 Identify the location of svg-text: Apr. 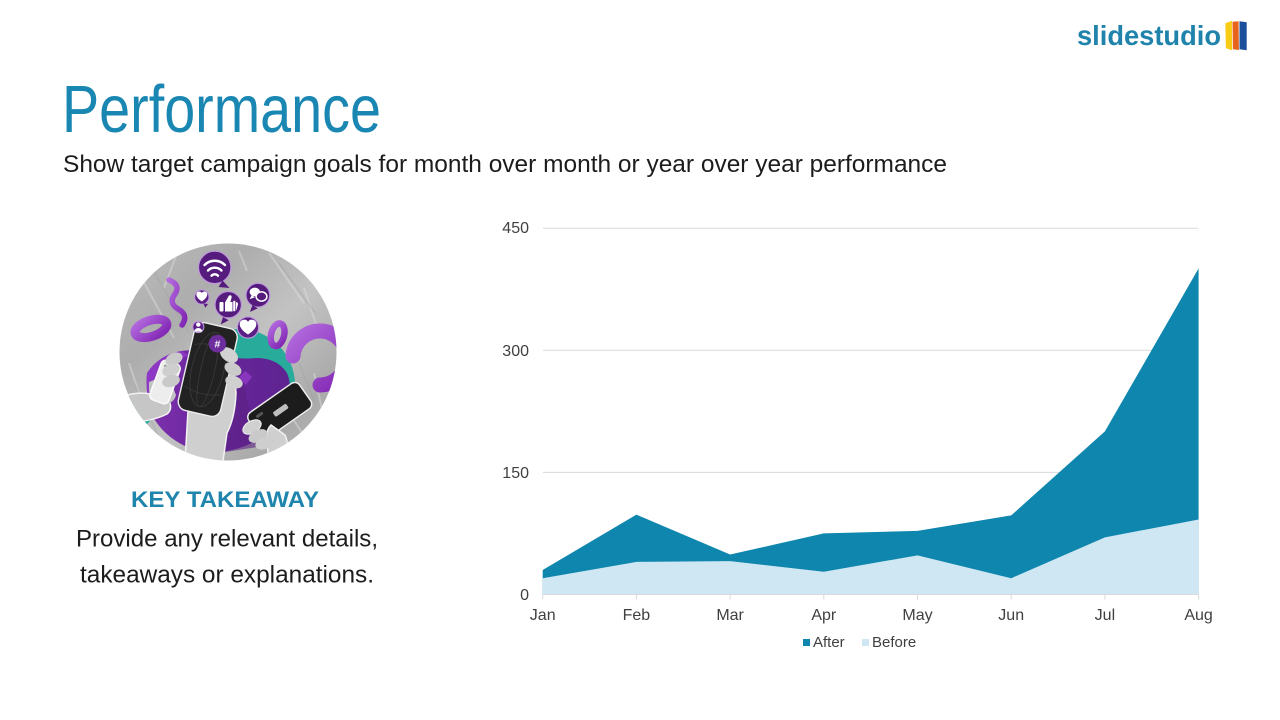
(824, 615).